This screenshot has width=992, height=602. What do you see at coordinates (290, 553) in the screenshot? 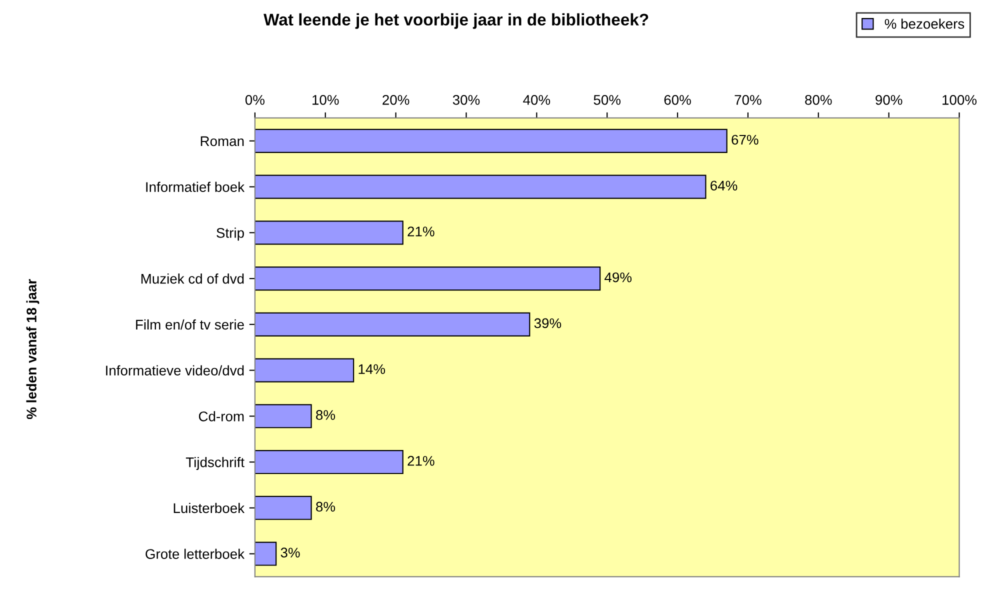
I see `data-label: 3%` at bounding box center [290, 553].